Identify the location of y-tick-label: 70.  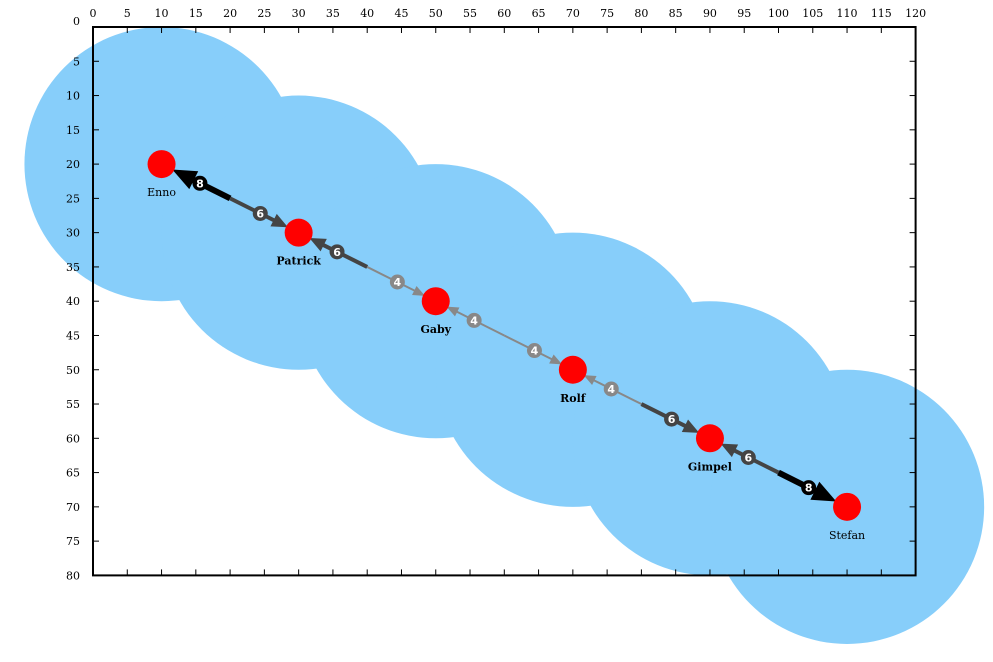
(73, 507).